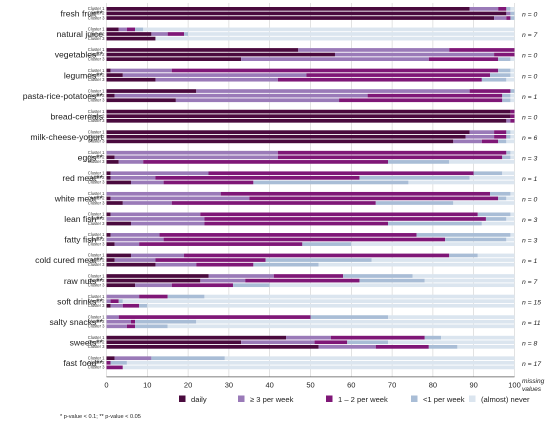 The image size is (550, 426). Describe the element at coordinates (82, 178) in the screenshot. I see `category-label: red meat**` at that location.